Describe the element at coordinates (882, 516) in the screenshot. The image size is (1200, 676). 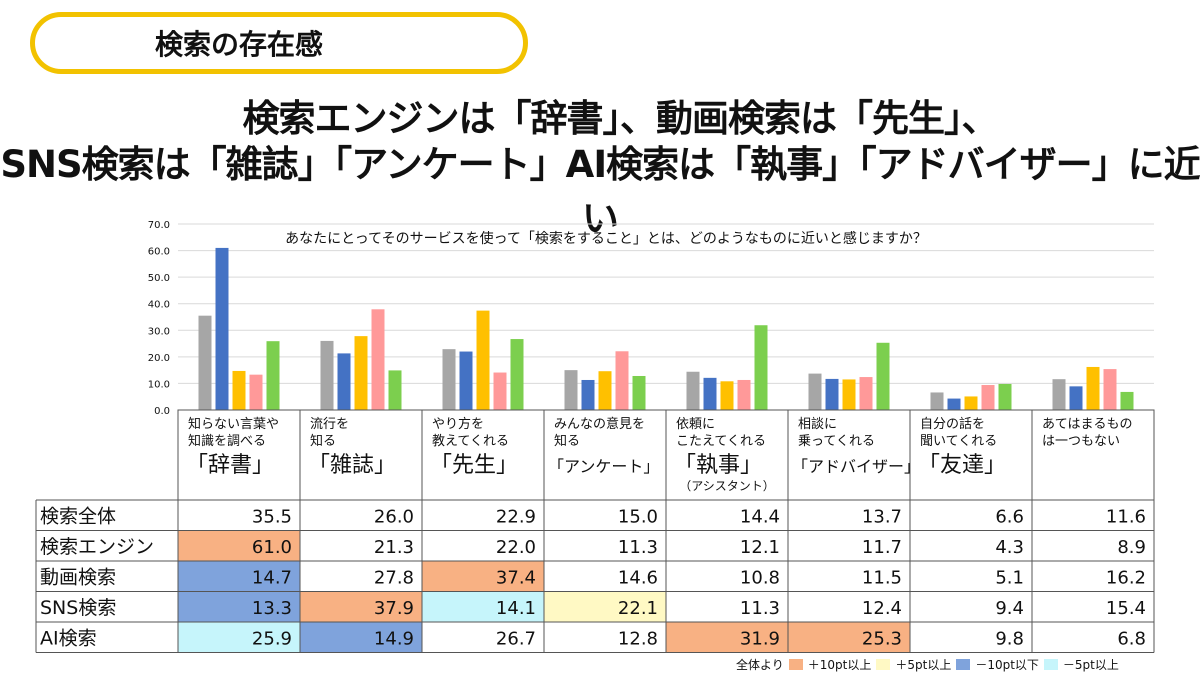
I see `table-cell: 13.7` at that location.